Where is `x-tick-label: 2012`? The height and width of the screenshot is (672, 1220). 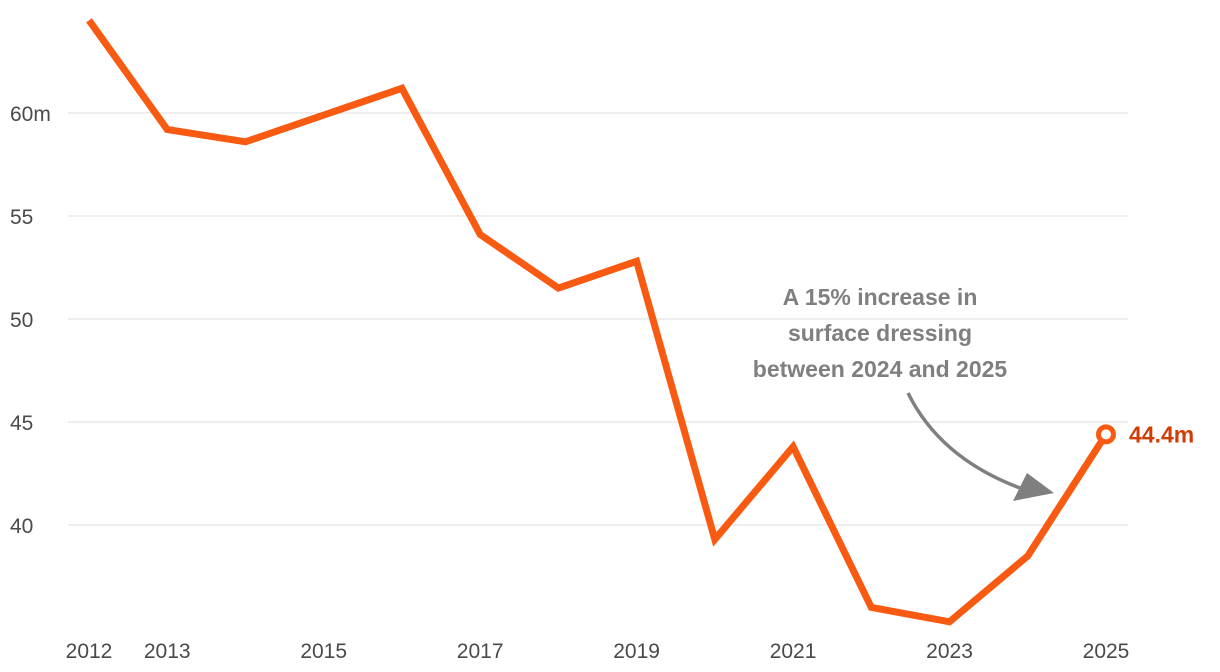
x-tick-label: 2012 is located at coordinates (89, 651).